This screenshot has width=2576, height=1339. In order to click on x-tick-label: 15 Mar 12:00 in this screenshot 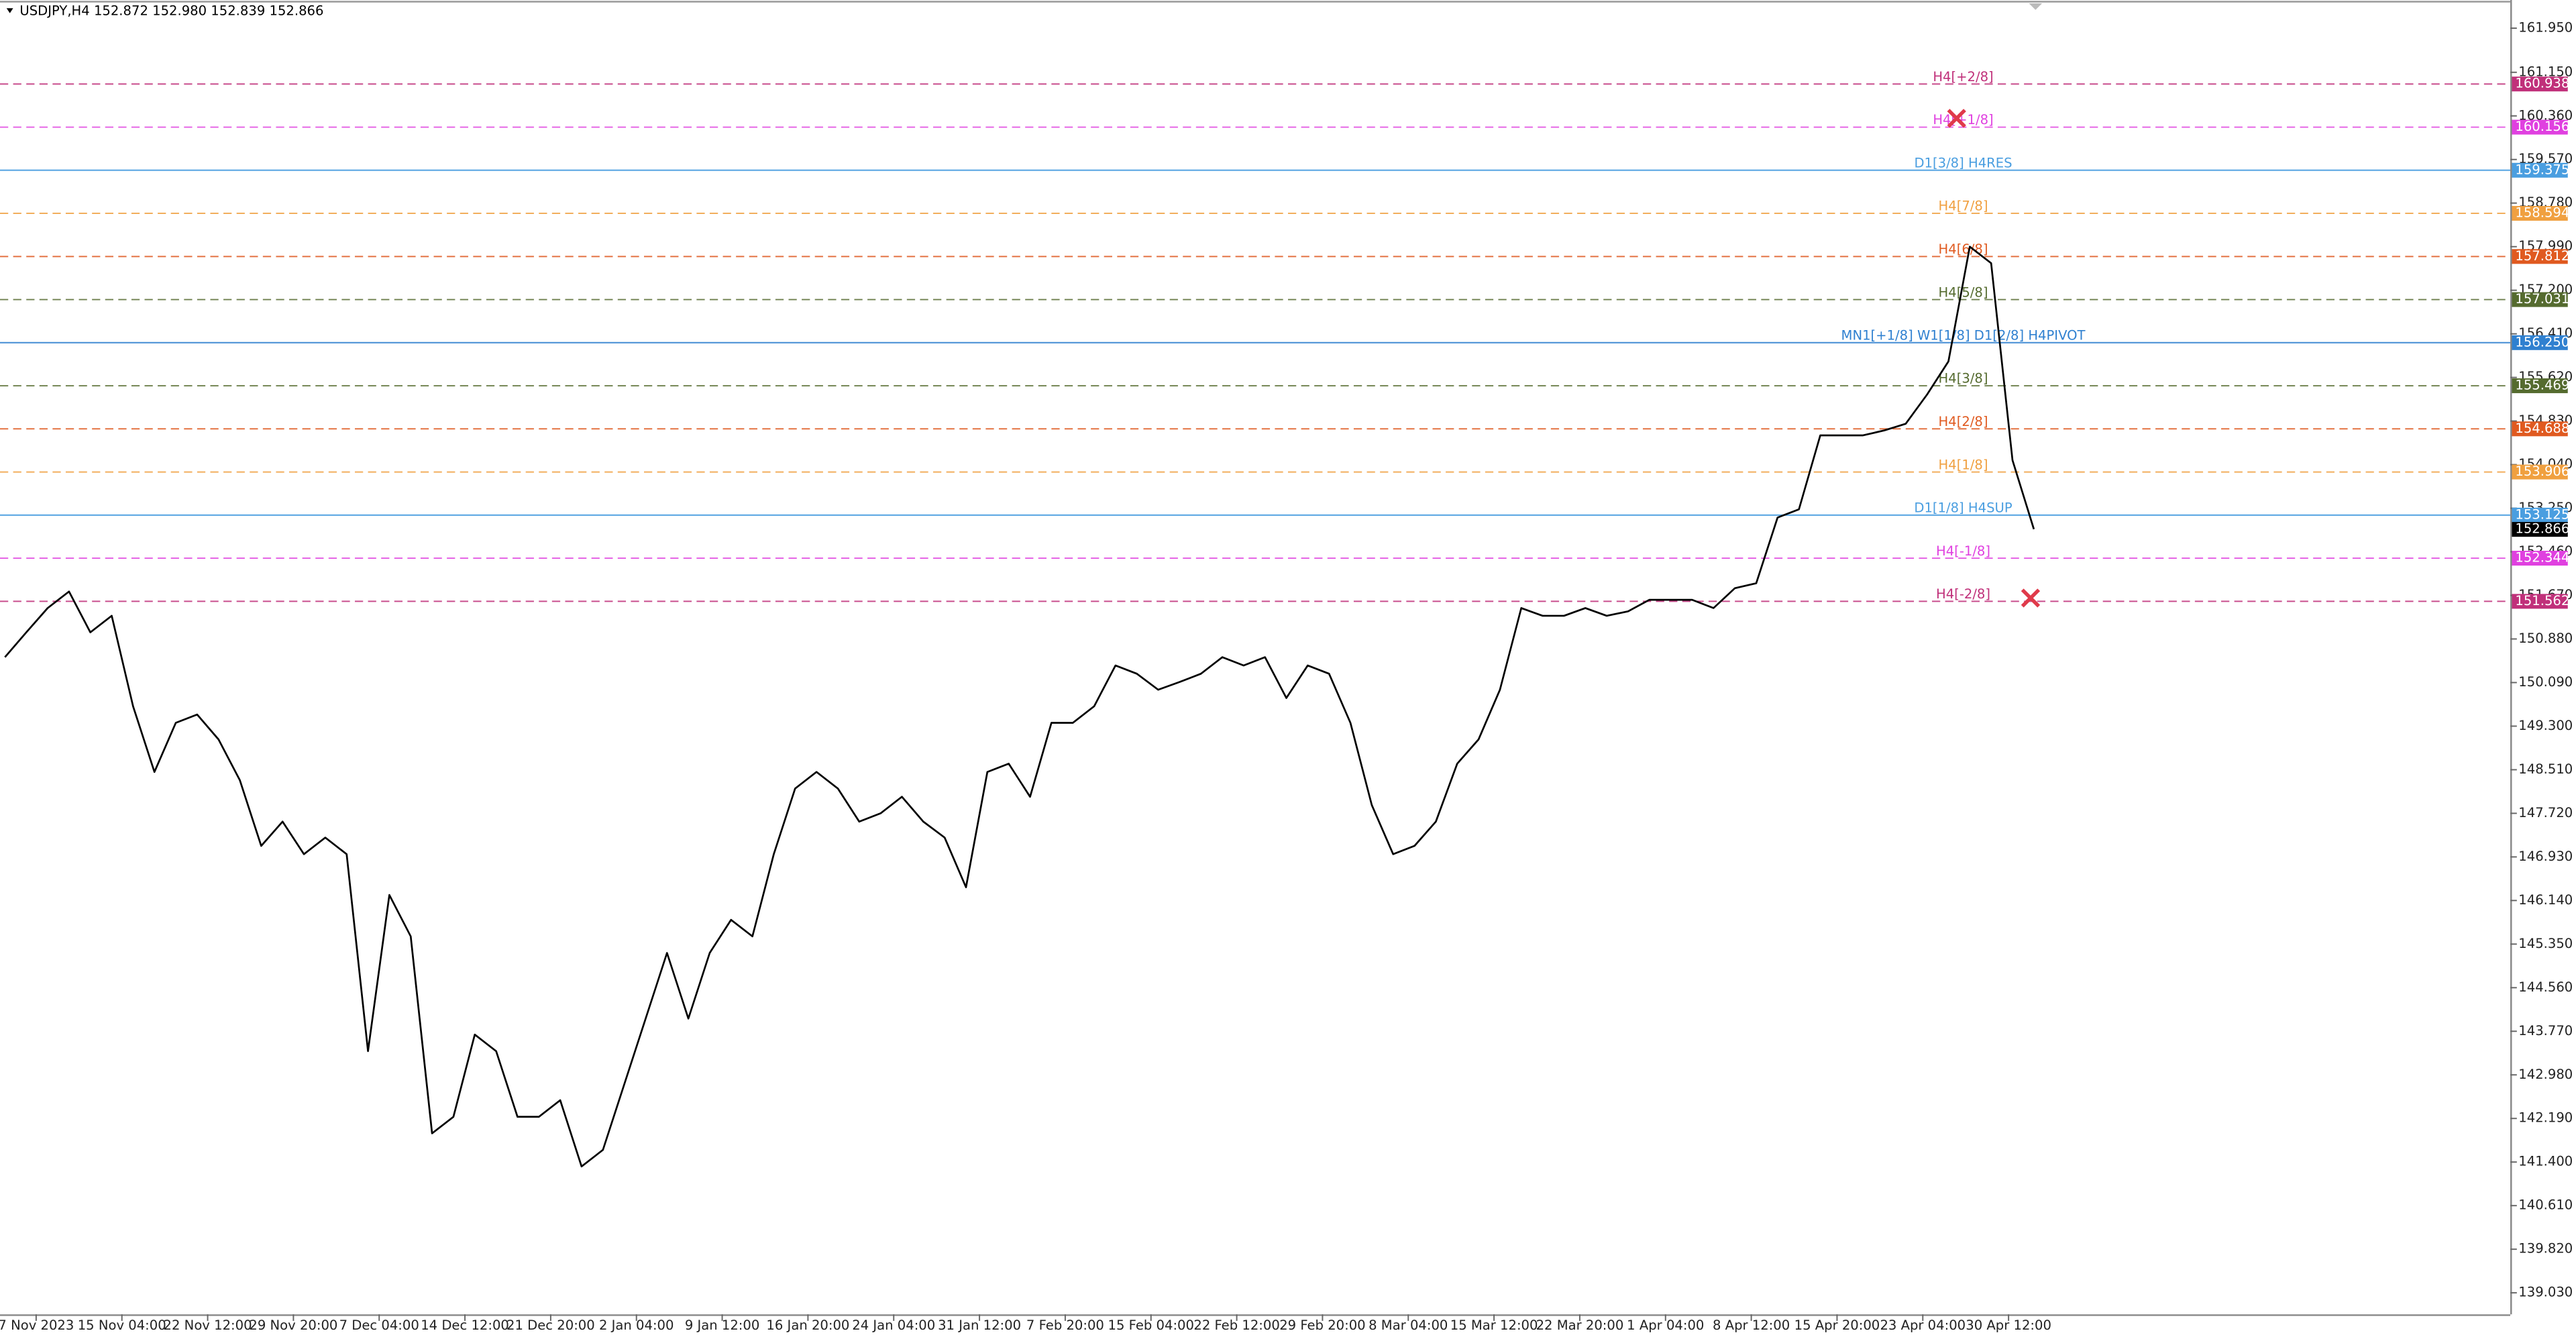, I will do `click(1494, 1325)`.